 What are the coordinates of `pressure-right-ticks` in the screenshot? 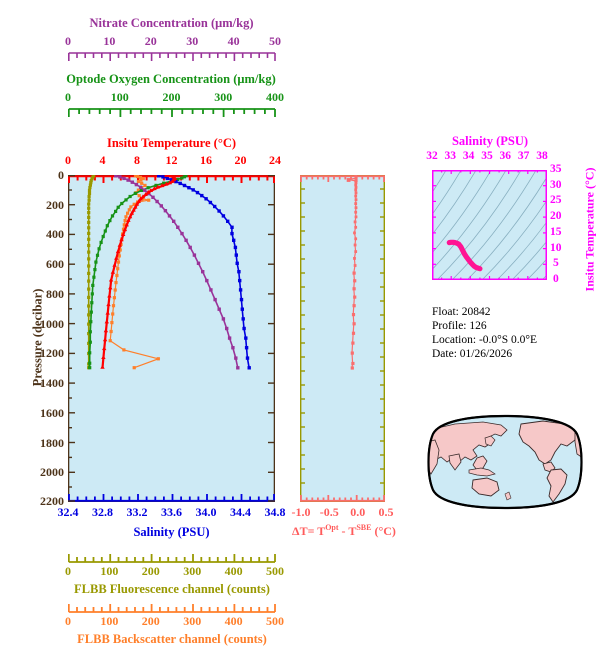 It's located at (271, 338).